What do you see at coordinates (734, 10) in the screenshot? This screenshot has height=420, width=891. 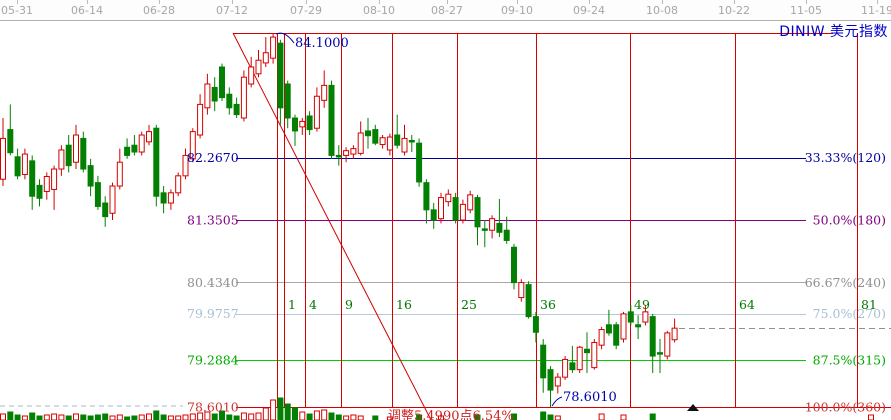 I see `date-label: 10-22` at bounding box center [734, 10].